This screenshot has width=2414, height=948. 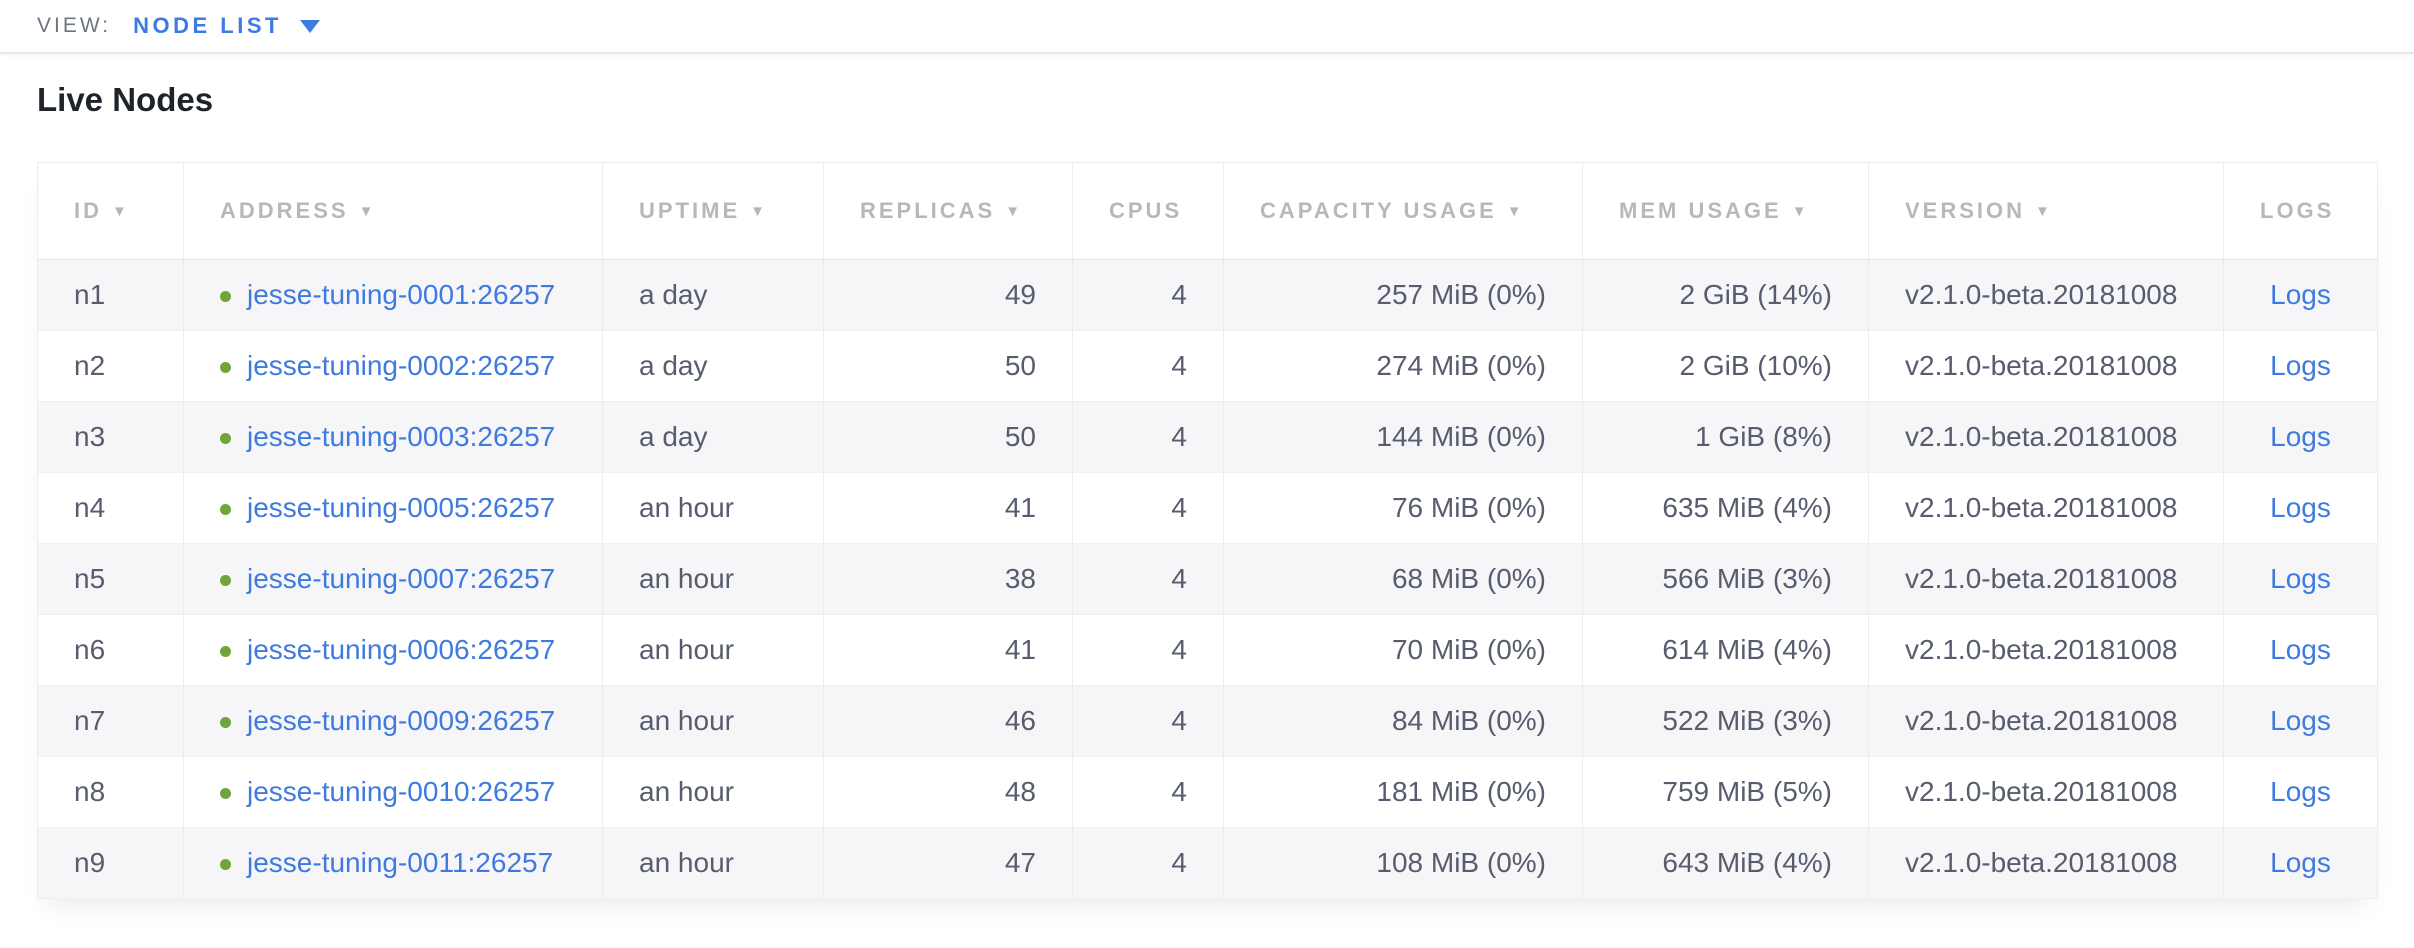 What do you see at coordinates (110, 211) in the screenshot?
I see `column-header-id: ID ▼` at bounding box center [110, 211].